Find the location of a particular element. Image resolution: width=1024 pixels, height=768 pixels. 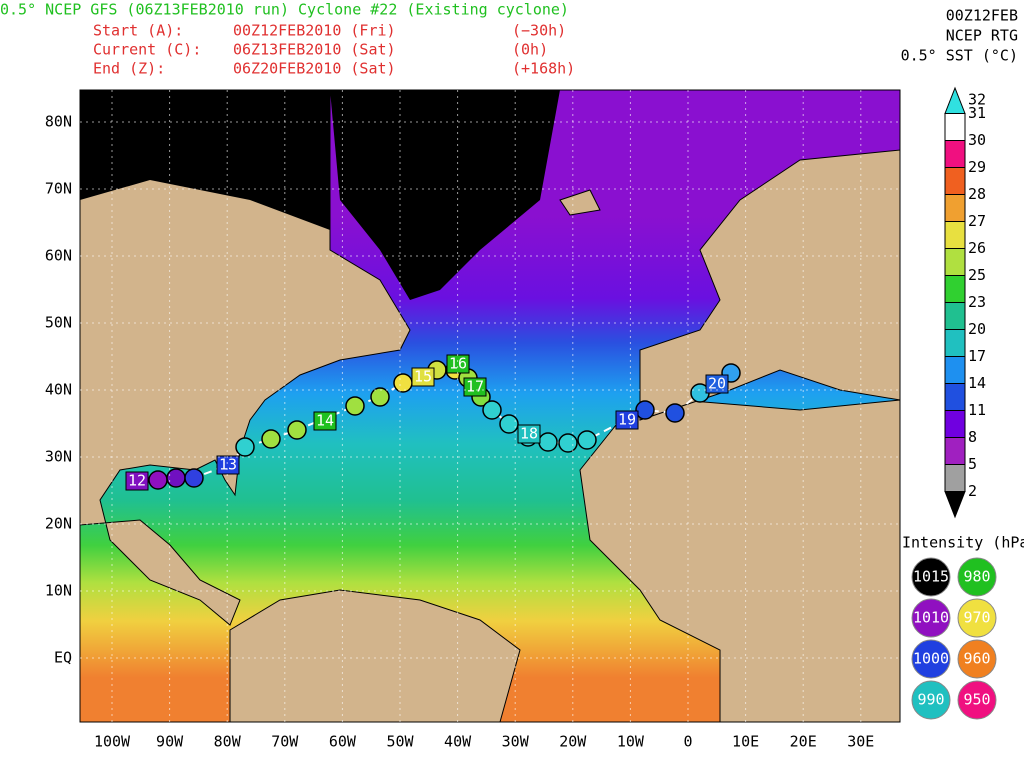

lon-label: 10E is located at coordinates (745, 742).